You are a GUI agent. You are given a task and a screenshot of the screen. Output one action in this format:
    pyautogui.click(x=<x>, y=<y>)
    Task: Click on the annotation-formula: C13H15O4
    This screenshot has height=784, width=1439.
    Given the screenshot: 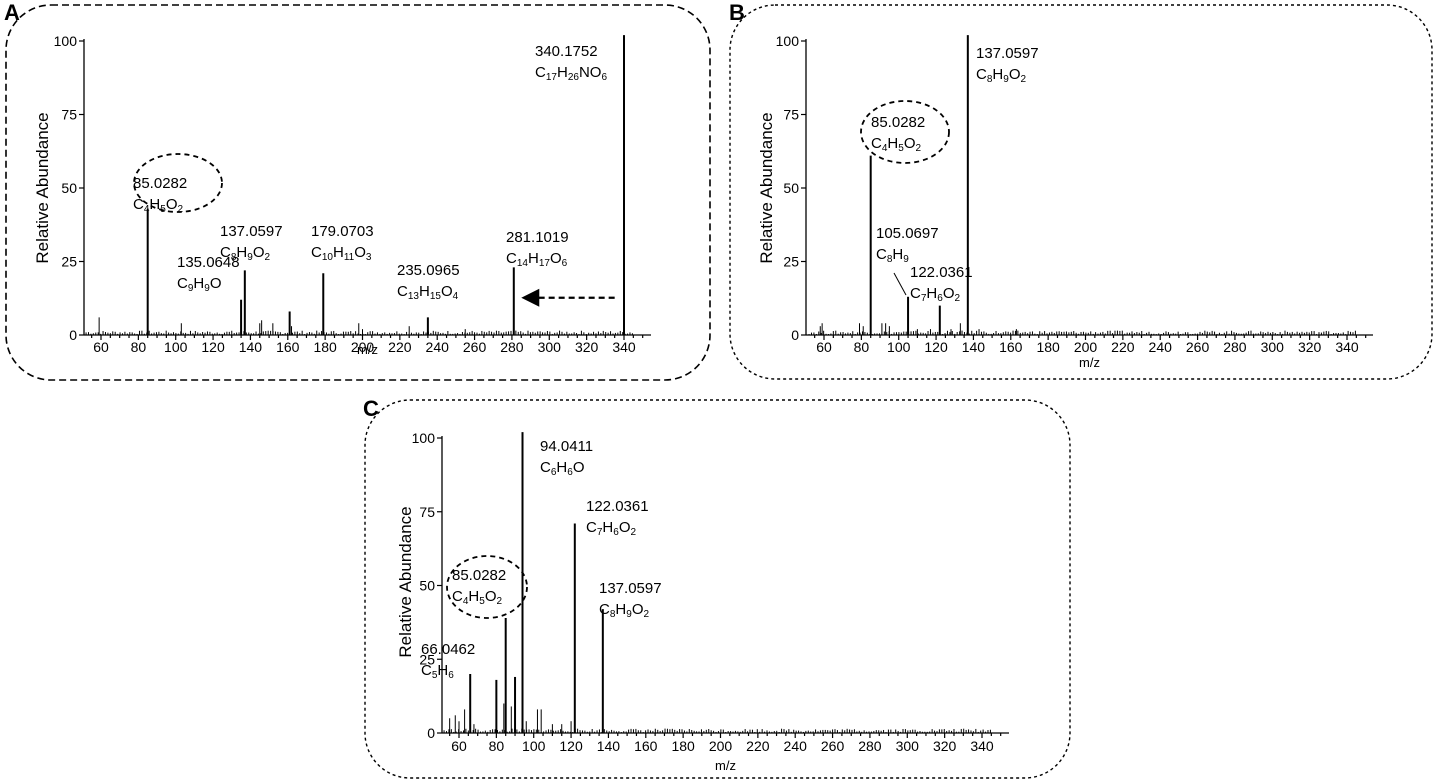 What is the action you would take?
    pyautogui.click(x=428, y=292)
    